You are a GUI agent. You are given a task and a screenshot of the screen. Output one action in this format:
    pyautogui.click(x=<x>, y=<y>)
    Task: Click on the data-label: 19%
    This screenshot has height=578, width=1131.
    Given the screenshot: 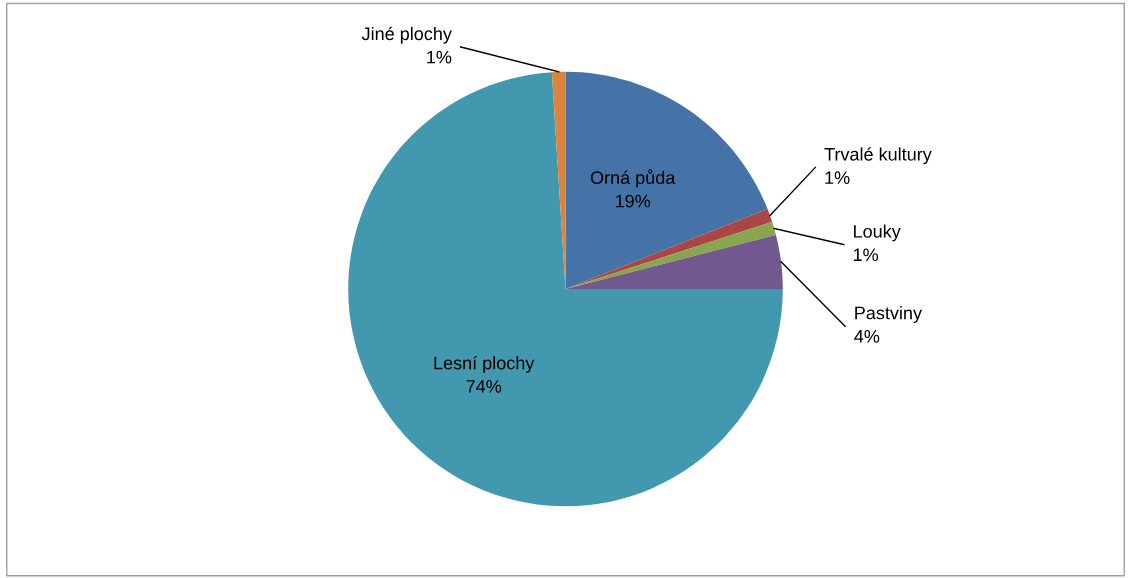 What is the action you would take?
    pyautogui.click(x=633, y=201)
    